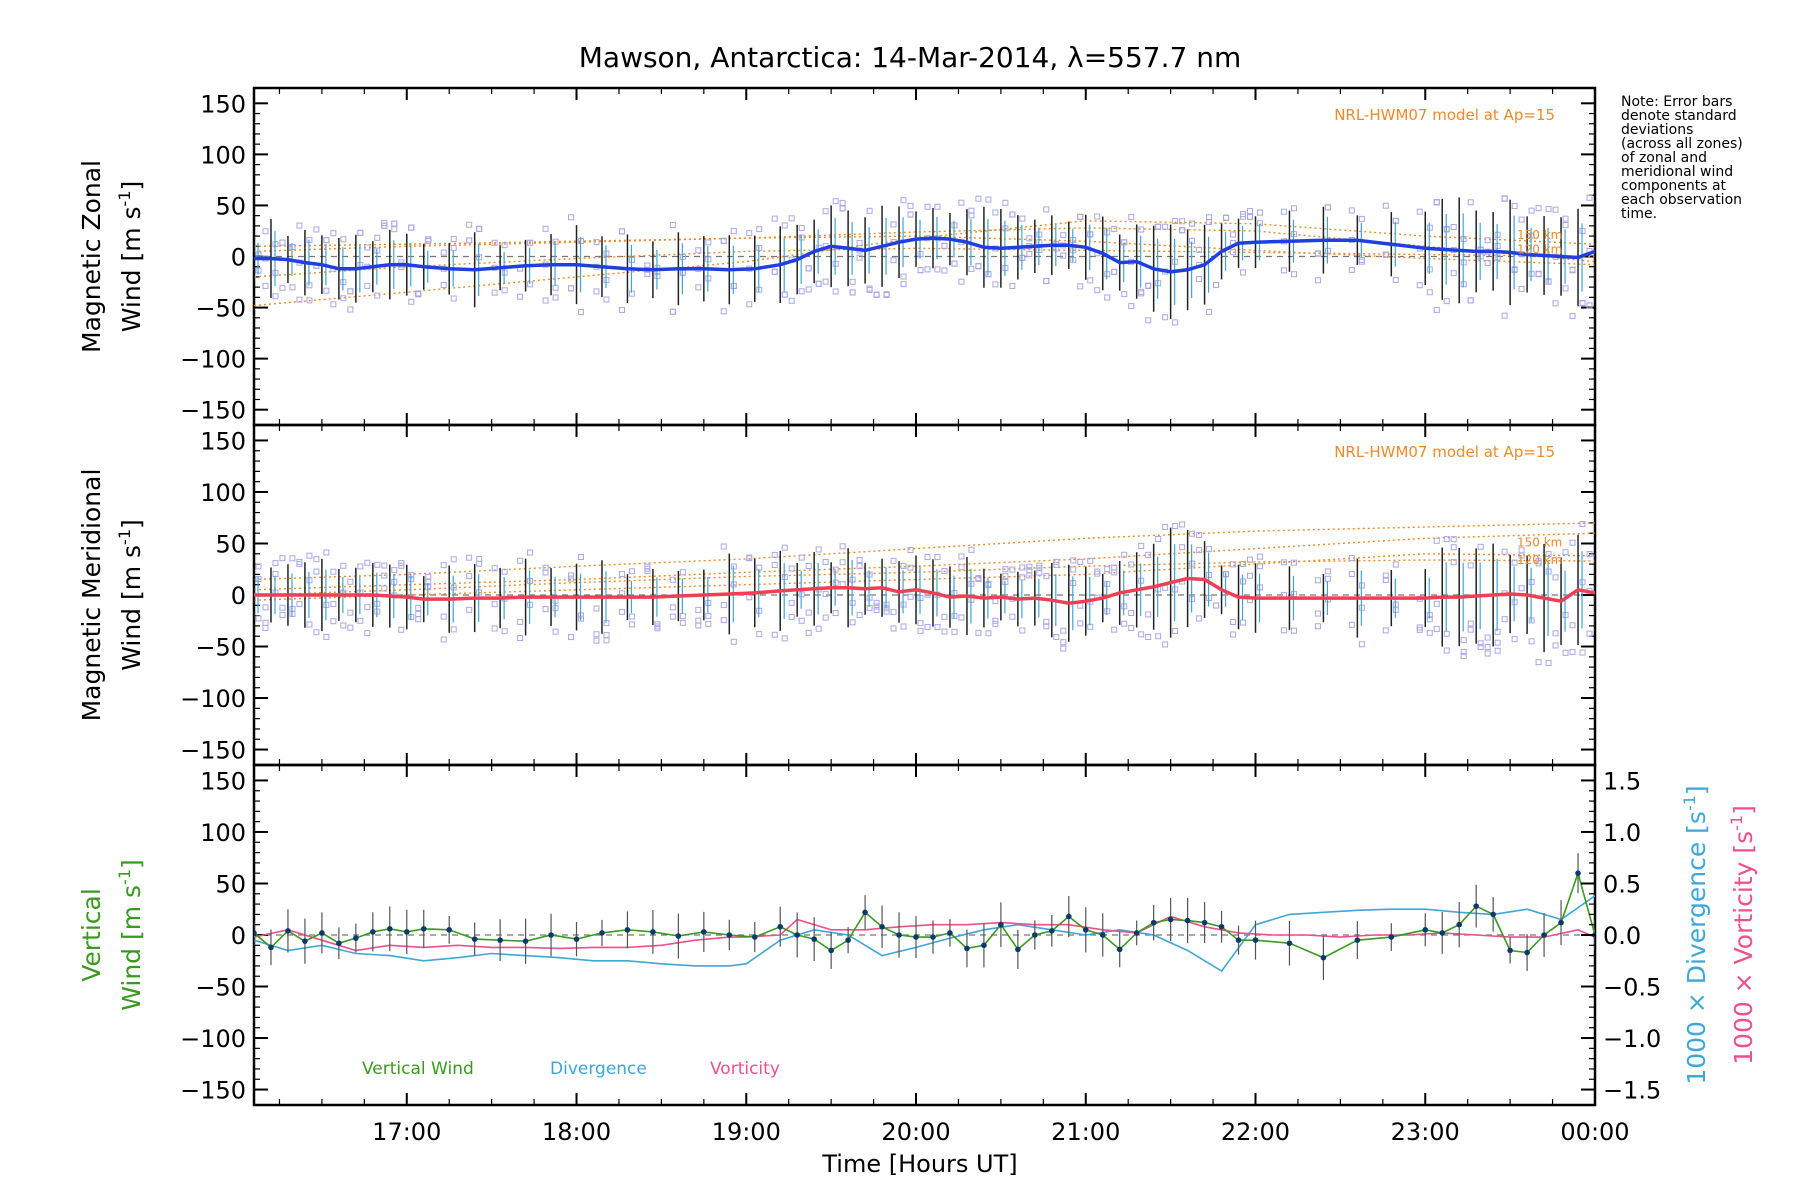 The width and height of the screenshot is (1800, 1200). What do you see at coordinates (220, 648) in the screenshot?
I see `y-tick-label: −50` at bounding box center [220, 648].